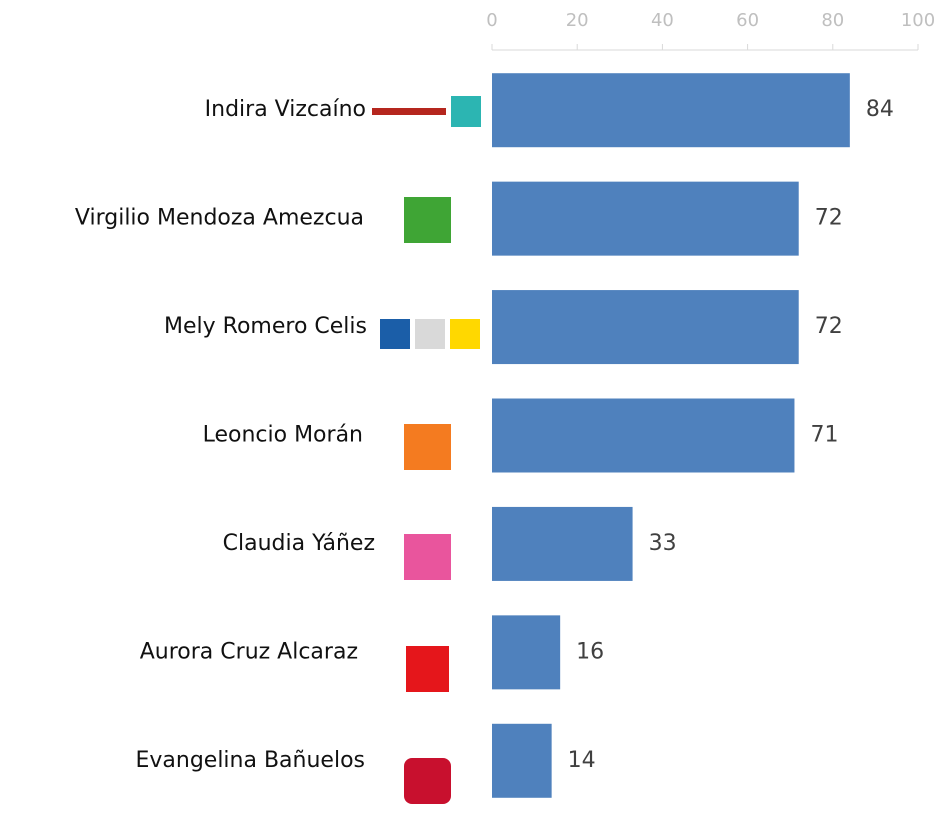 The width and height of the screenshot is (943, 815). Describe the element at coordinates (662, 20) in the screenshot. I see `x-tick-label: 40` at that location.